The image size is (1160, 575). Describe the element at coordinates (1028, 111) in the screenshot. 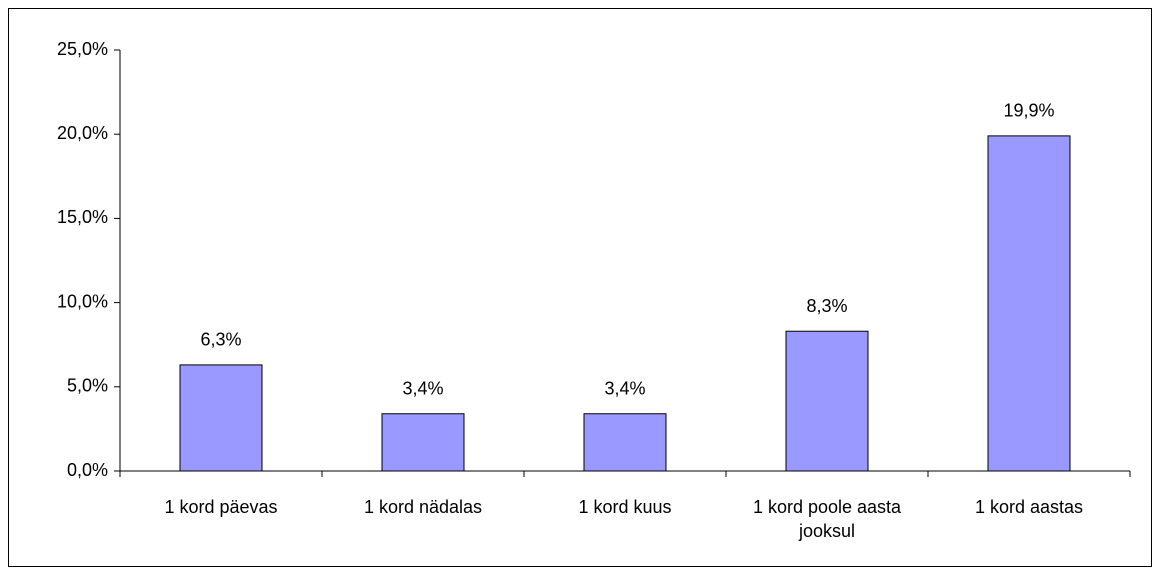

I see `data-label: 19,9%` at that location.